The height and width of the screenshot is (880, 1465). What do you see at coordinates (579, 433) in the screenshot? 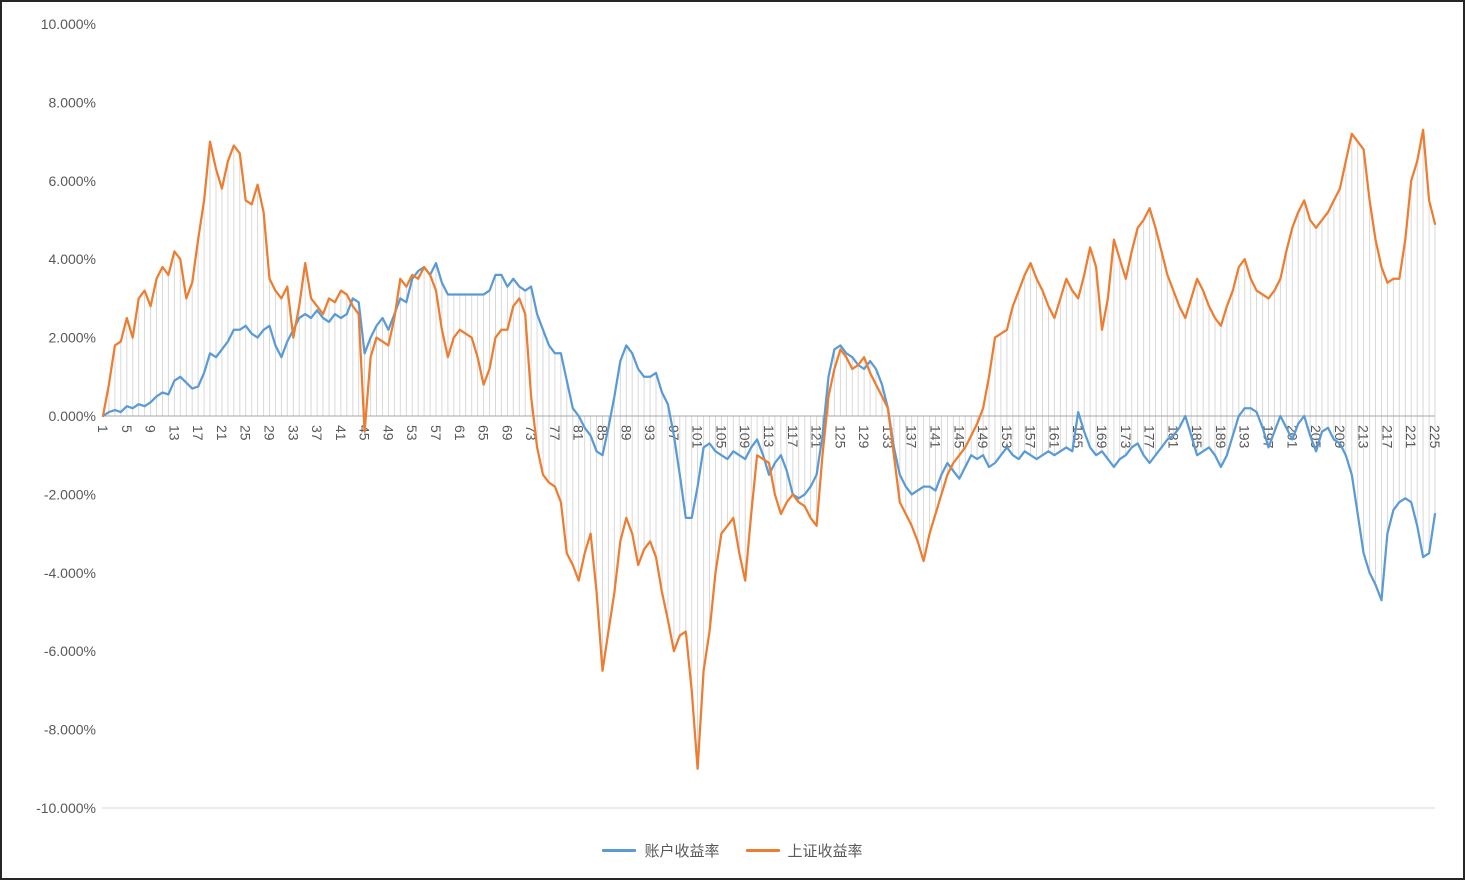
I see `svg-text: 81` at bounding box center [579, 433].